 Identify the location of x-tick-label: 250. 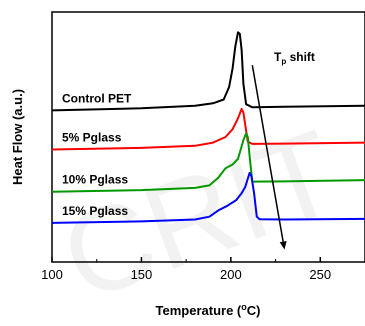
(320, 274).